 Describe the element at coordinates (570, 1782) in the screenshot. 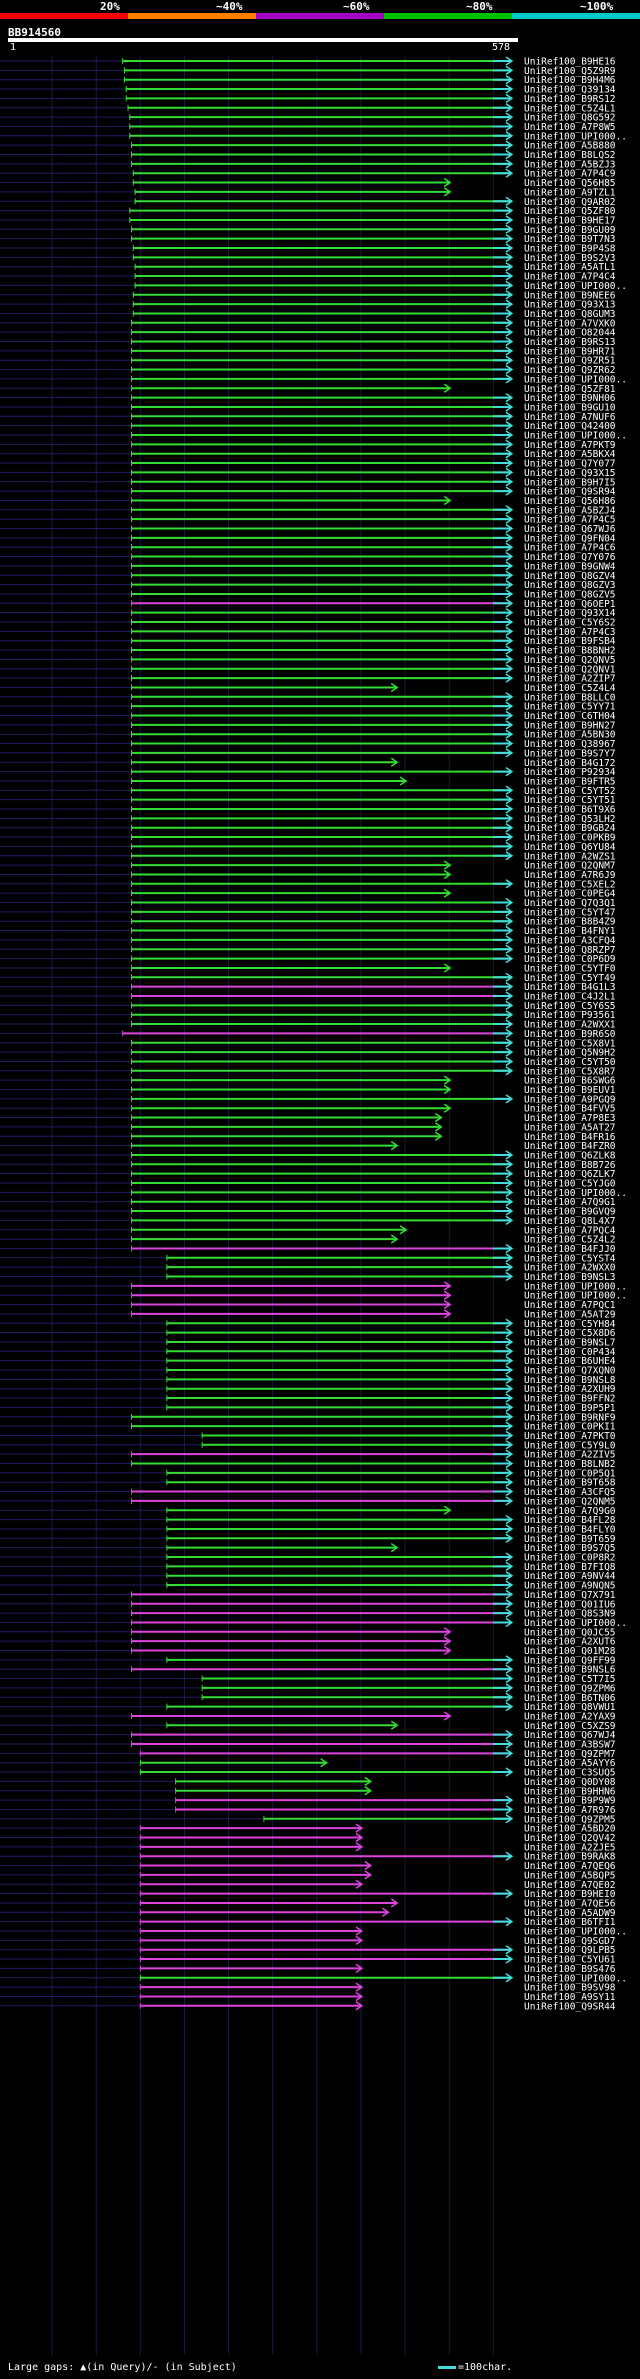

I see `hit-label: UniRef100_Q0DY08` at that location.